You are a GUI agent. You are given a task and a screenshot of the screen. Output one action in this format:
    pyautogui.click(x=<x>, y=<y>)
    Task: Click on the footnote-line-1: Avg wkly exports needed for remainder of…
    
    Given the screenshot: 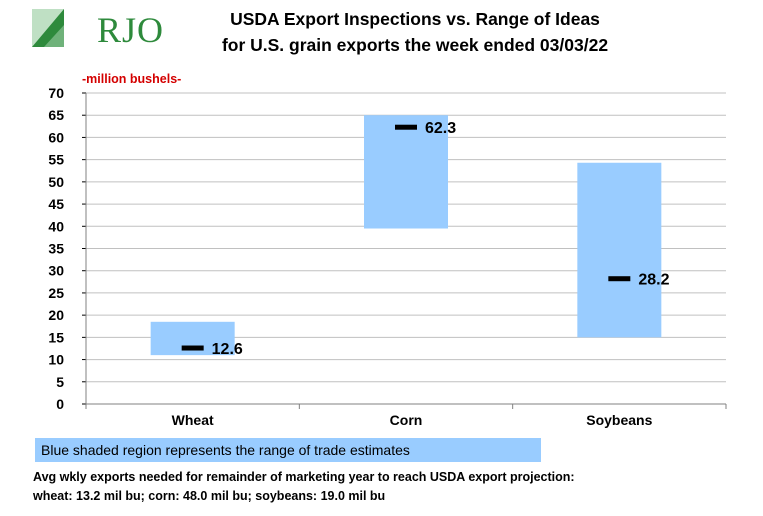 What is the action you would take?
    pyautogui.click(x=304, y=477)
    